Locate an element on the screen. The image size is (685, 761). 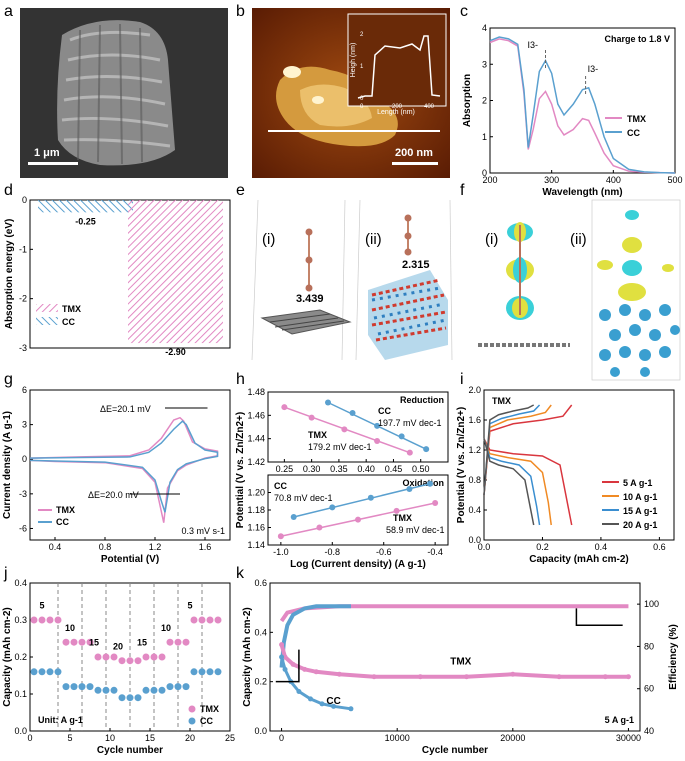
x-tick-label: 0.45 is located at coordinates (394, 469).